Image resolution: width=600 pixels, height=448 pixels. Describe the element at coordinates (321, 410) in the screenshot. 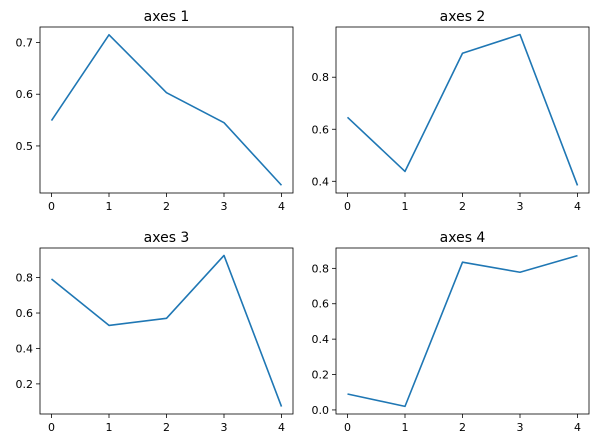

I see `y-tick-label: 0.0` at that location.